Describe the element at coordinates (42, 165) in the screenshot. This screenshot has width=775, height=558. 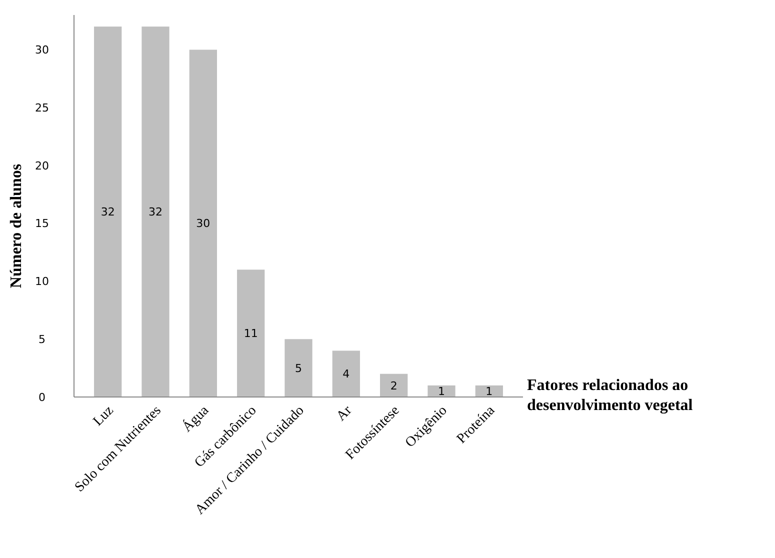
I see `y-tick-label: 20` at that location.